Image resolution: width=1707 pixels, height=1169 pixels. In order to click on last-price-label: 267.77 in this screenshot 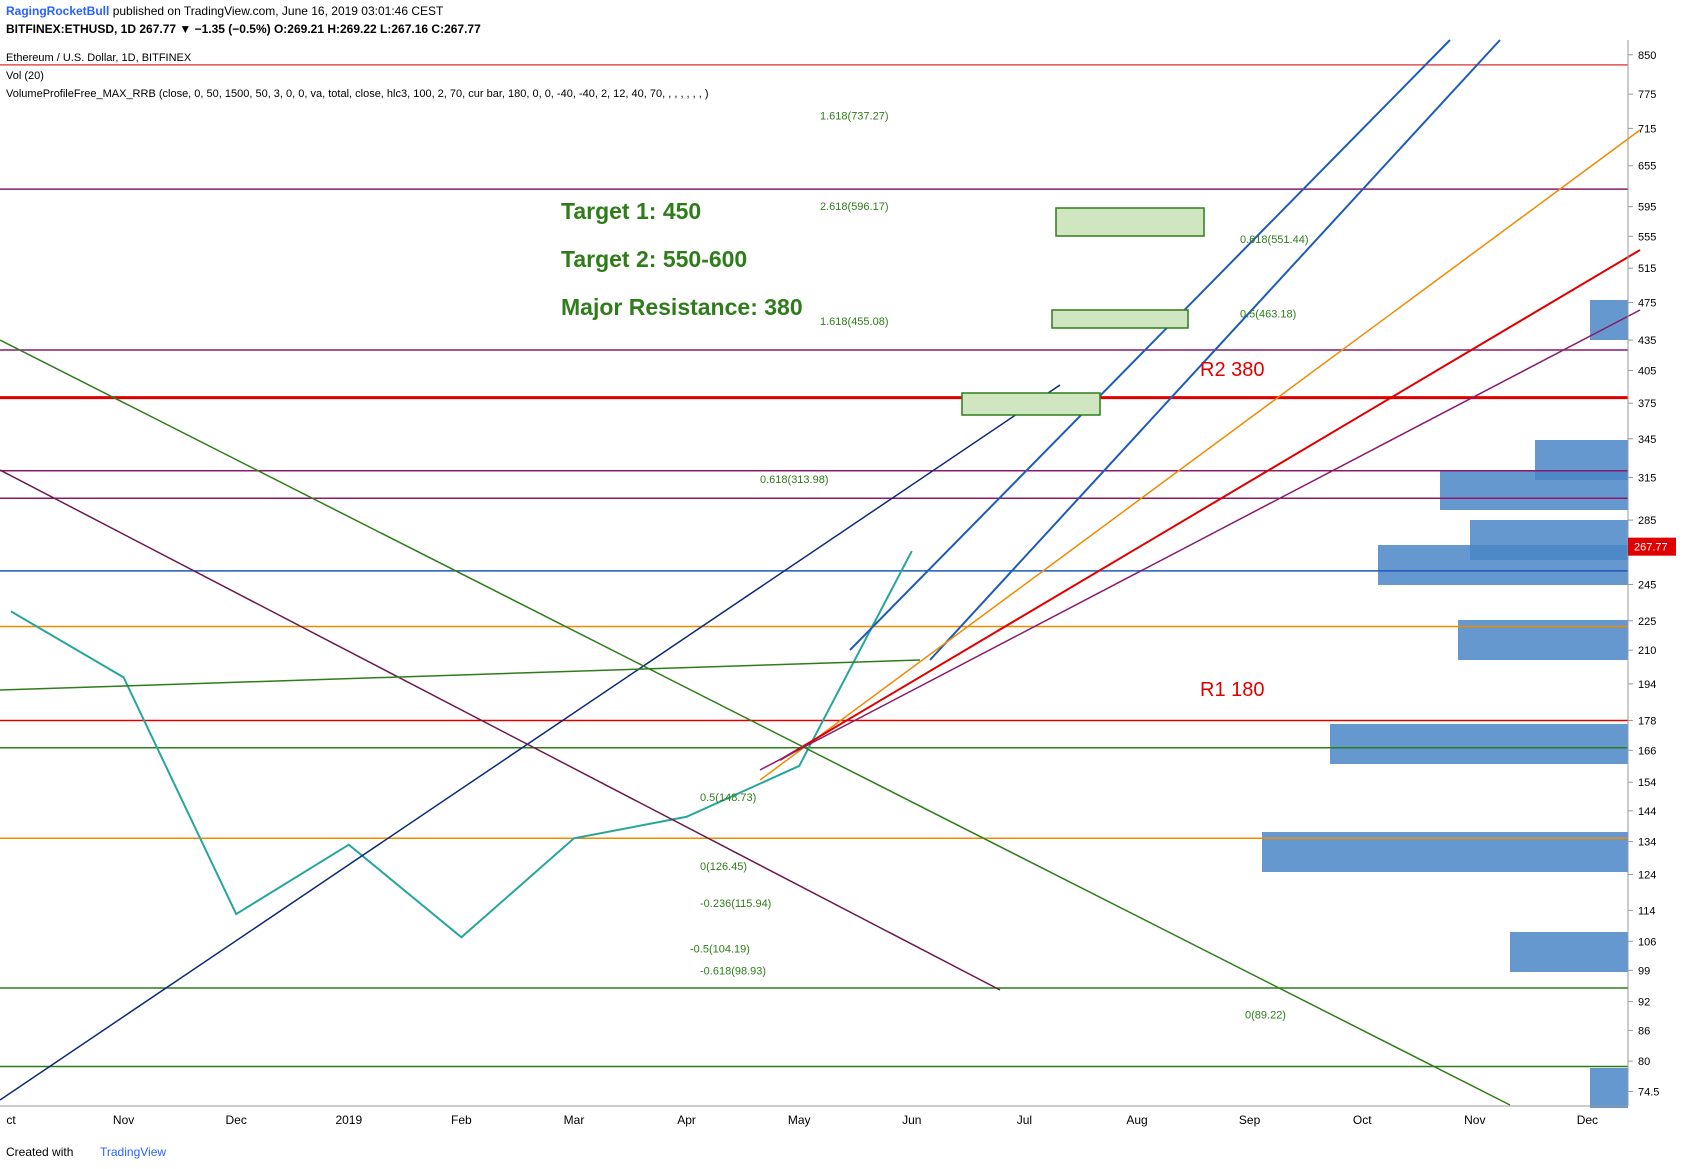, I will do `click(1651, 548)`.